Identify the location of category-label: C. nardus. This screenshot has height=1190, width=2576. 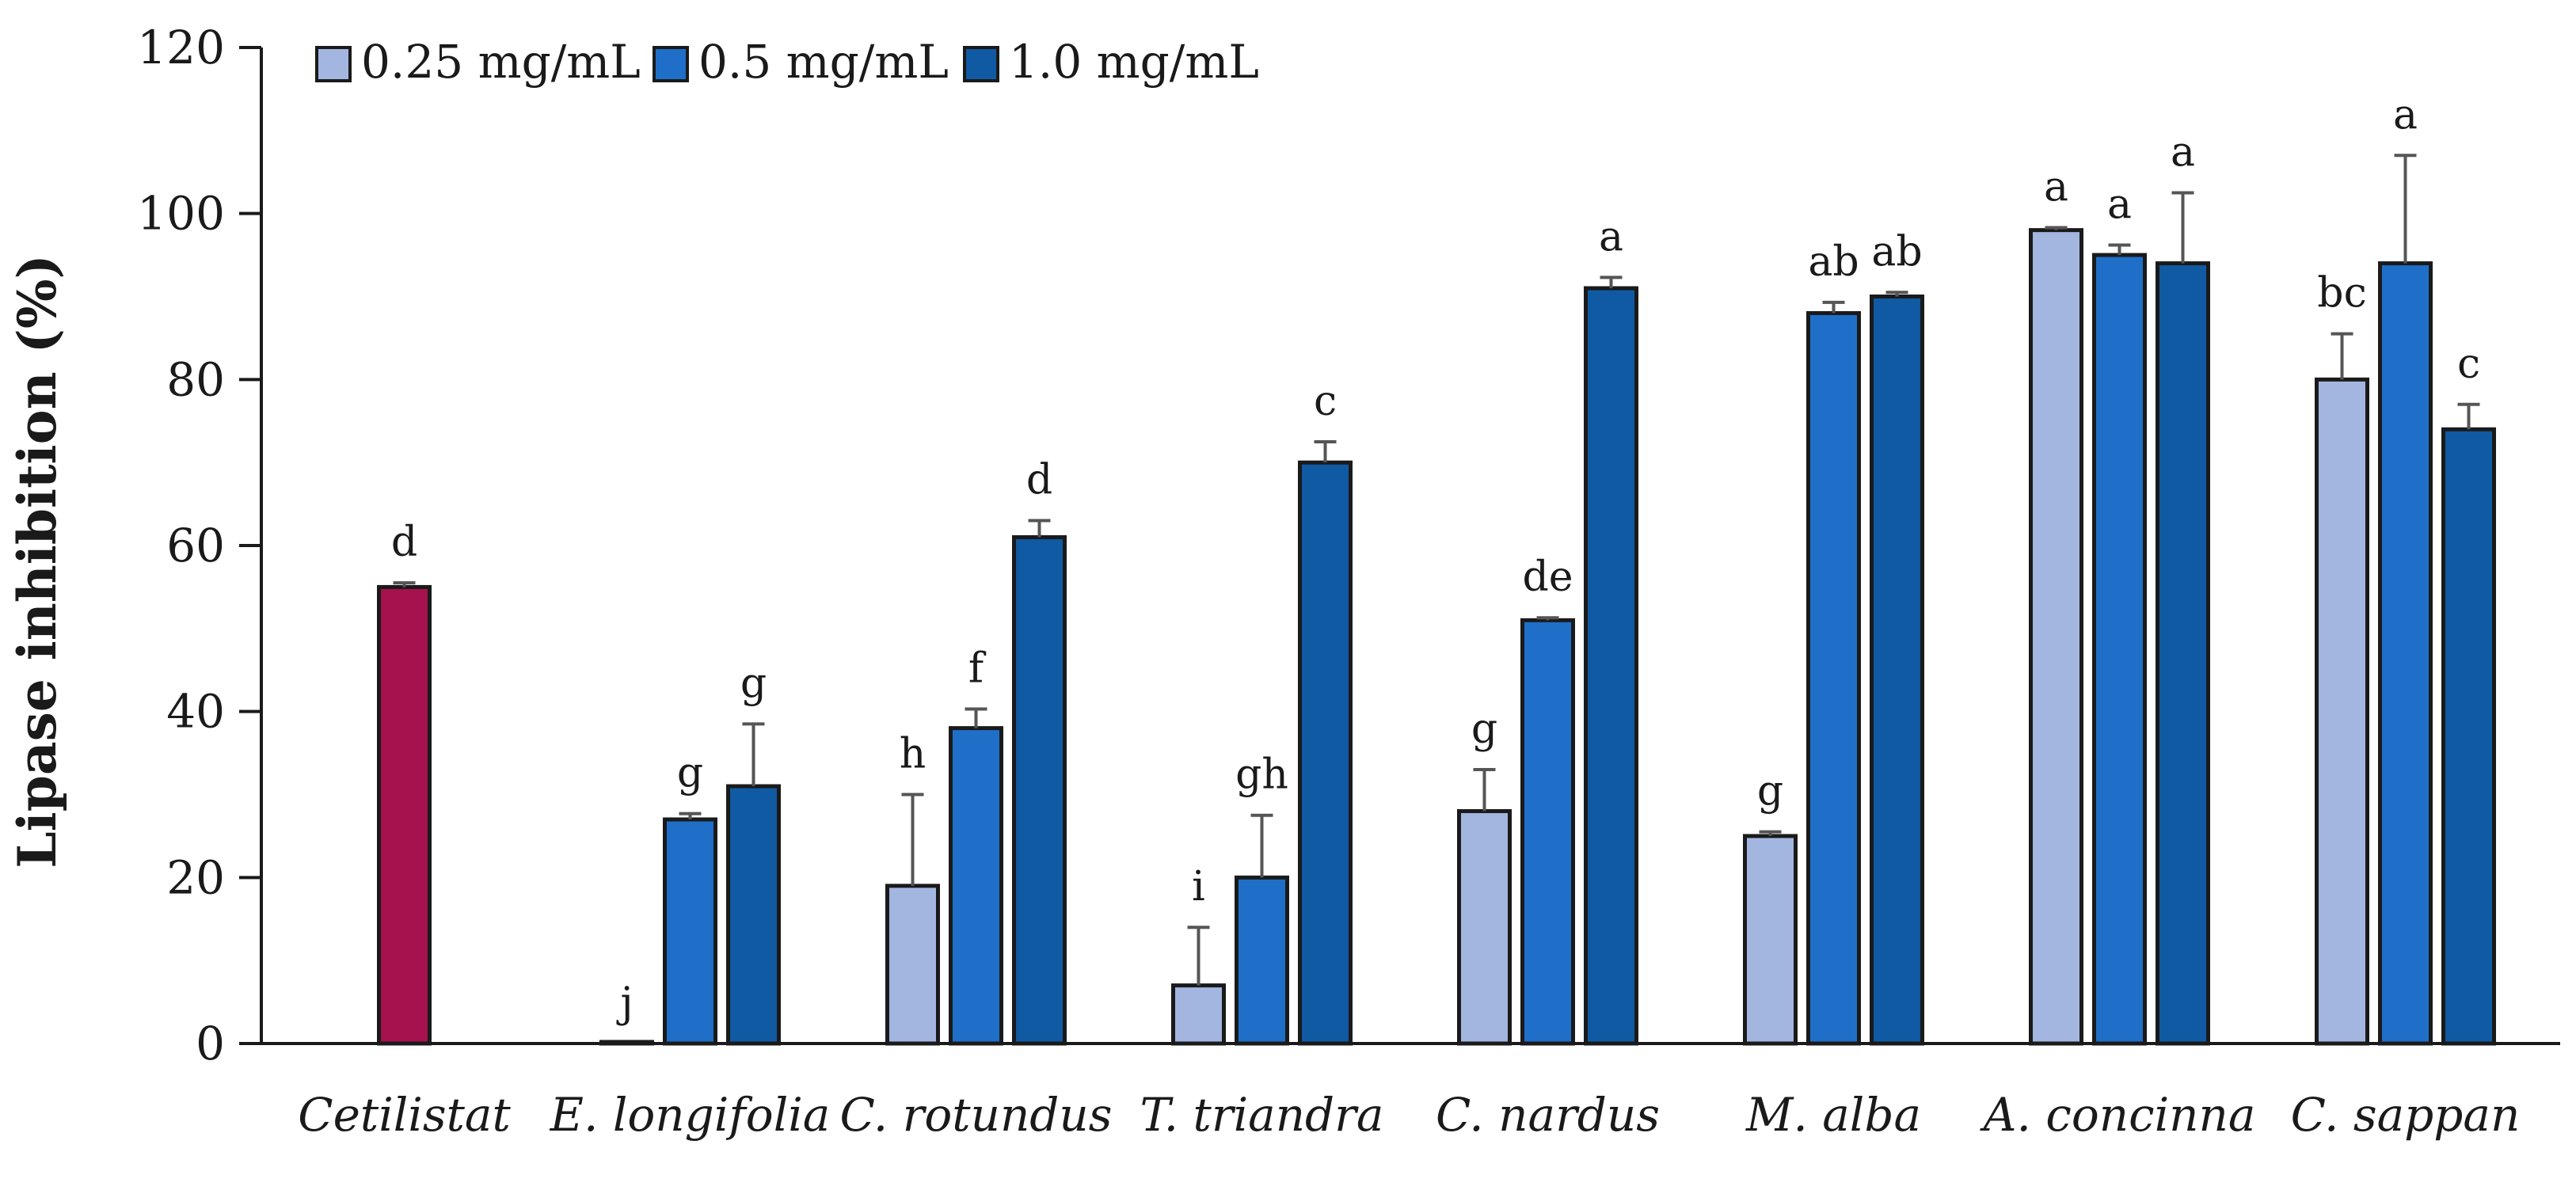
(1548, 1115).